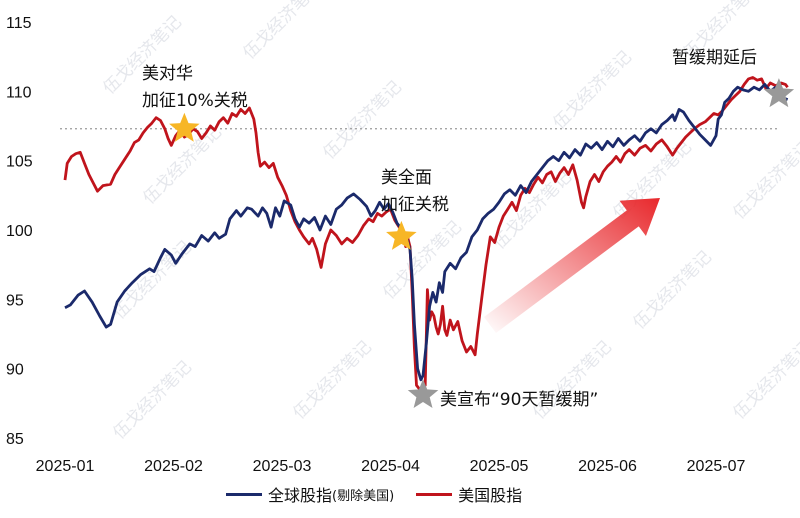 The width and height of the screenshot is (800, 518). What do you see at coordinates (244, 494) in the screenshot?
I see `legend-swatch-global` at bounding box center [244, 494].